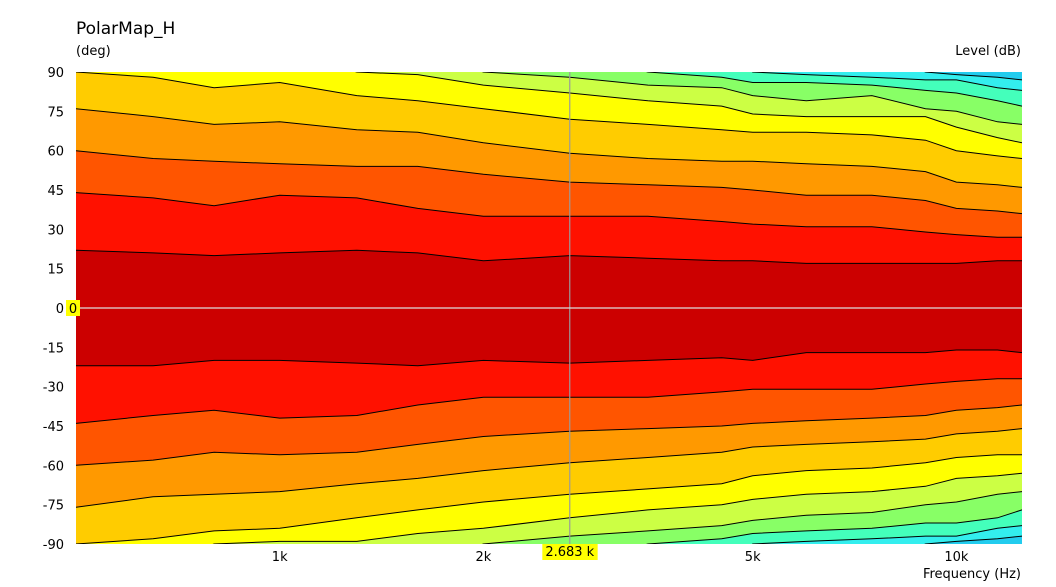 This screenshot has height=587, width=1056. I want to click on cursor-y-readout-bg, so click(73, 308).